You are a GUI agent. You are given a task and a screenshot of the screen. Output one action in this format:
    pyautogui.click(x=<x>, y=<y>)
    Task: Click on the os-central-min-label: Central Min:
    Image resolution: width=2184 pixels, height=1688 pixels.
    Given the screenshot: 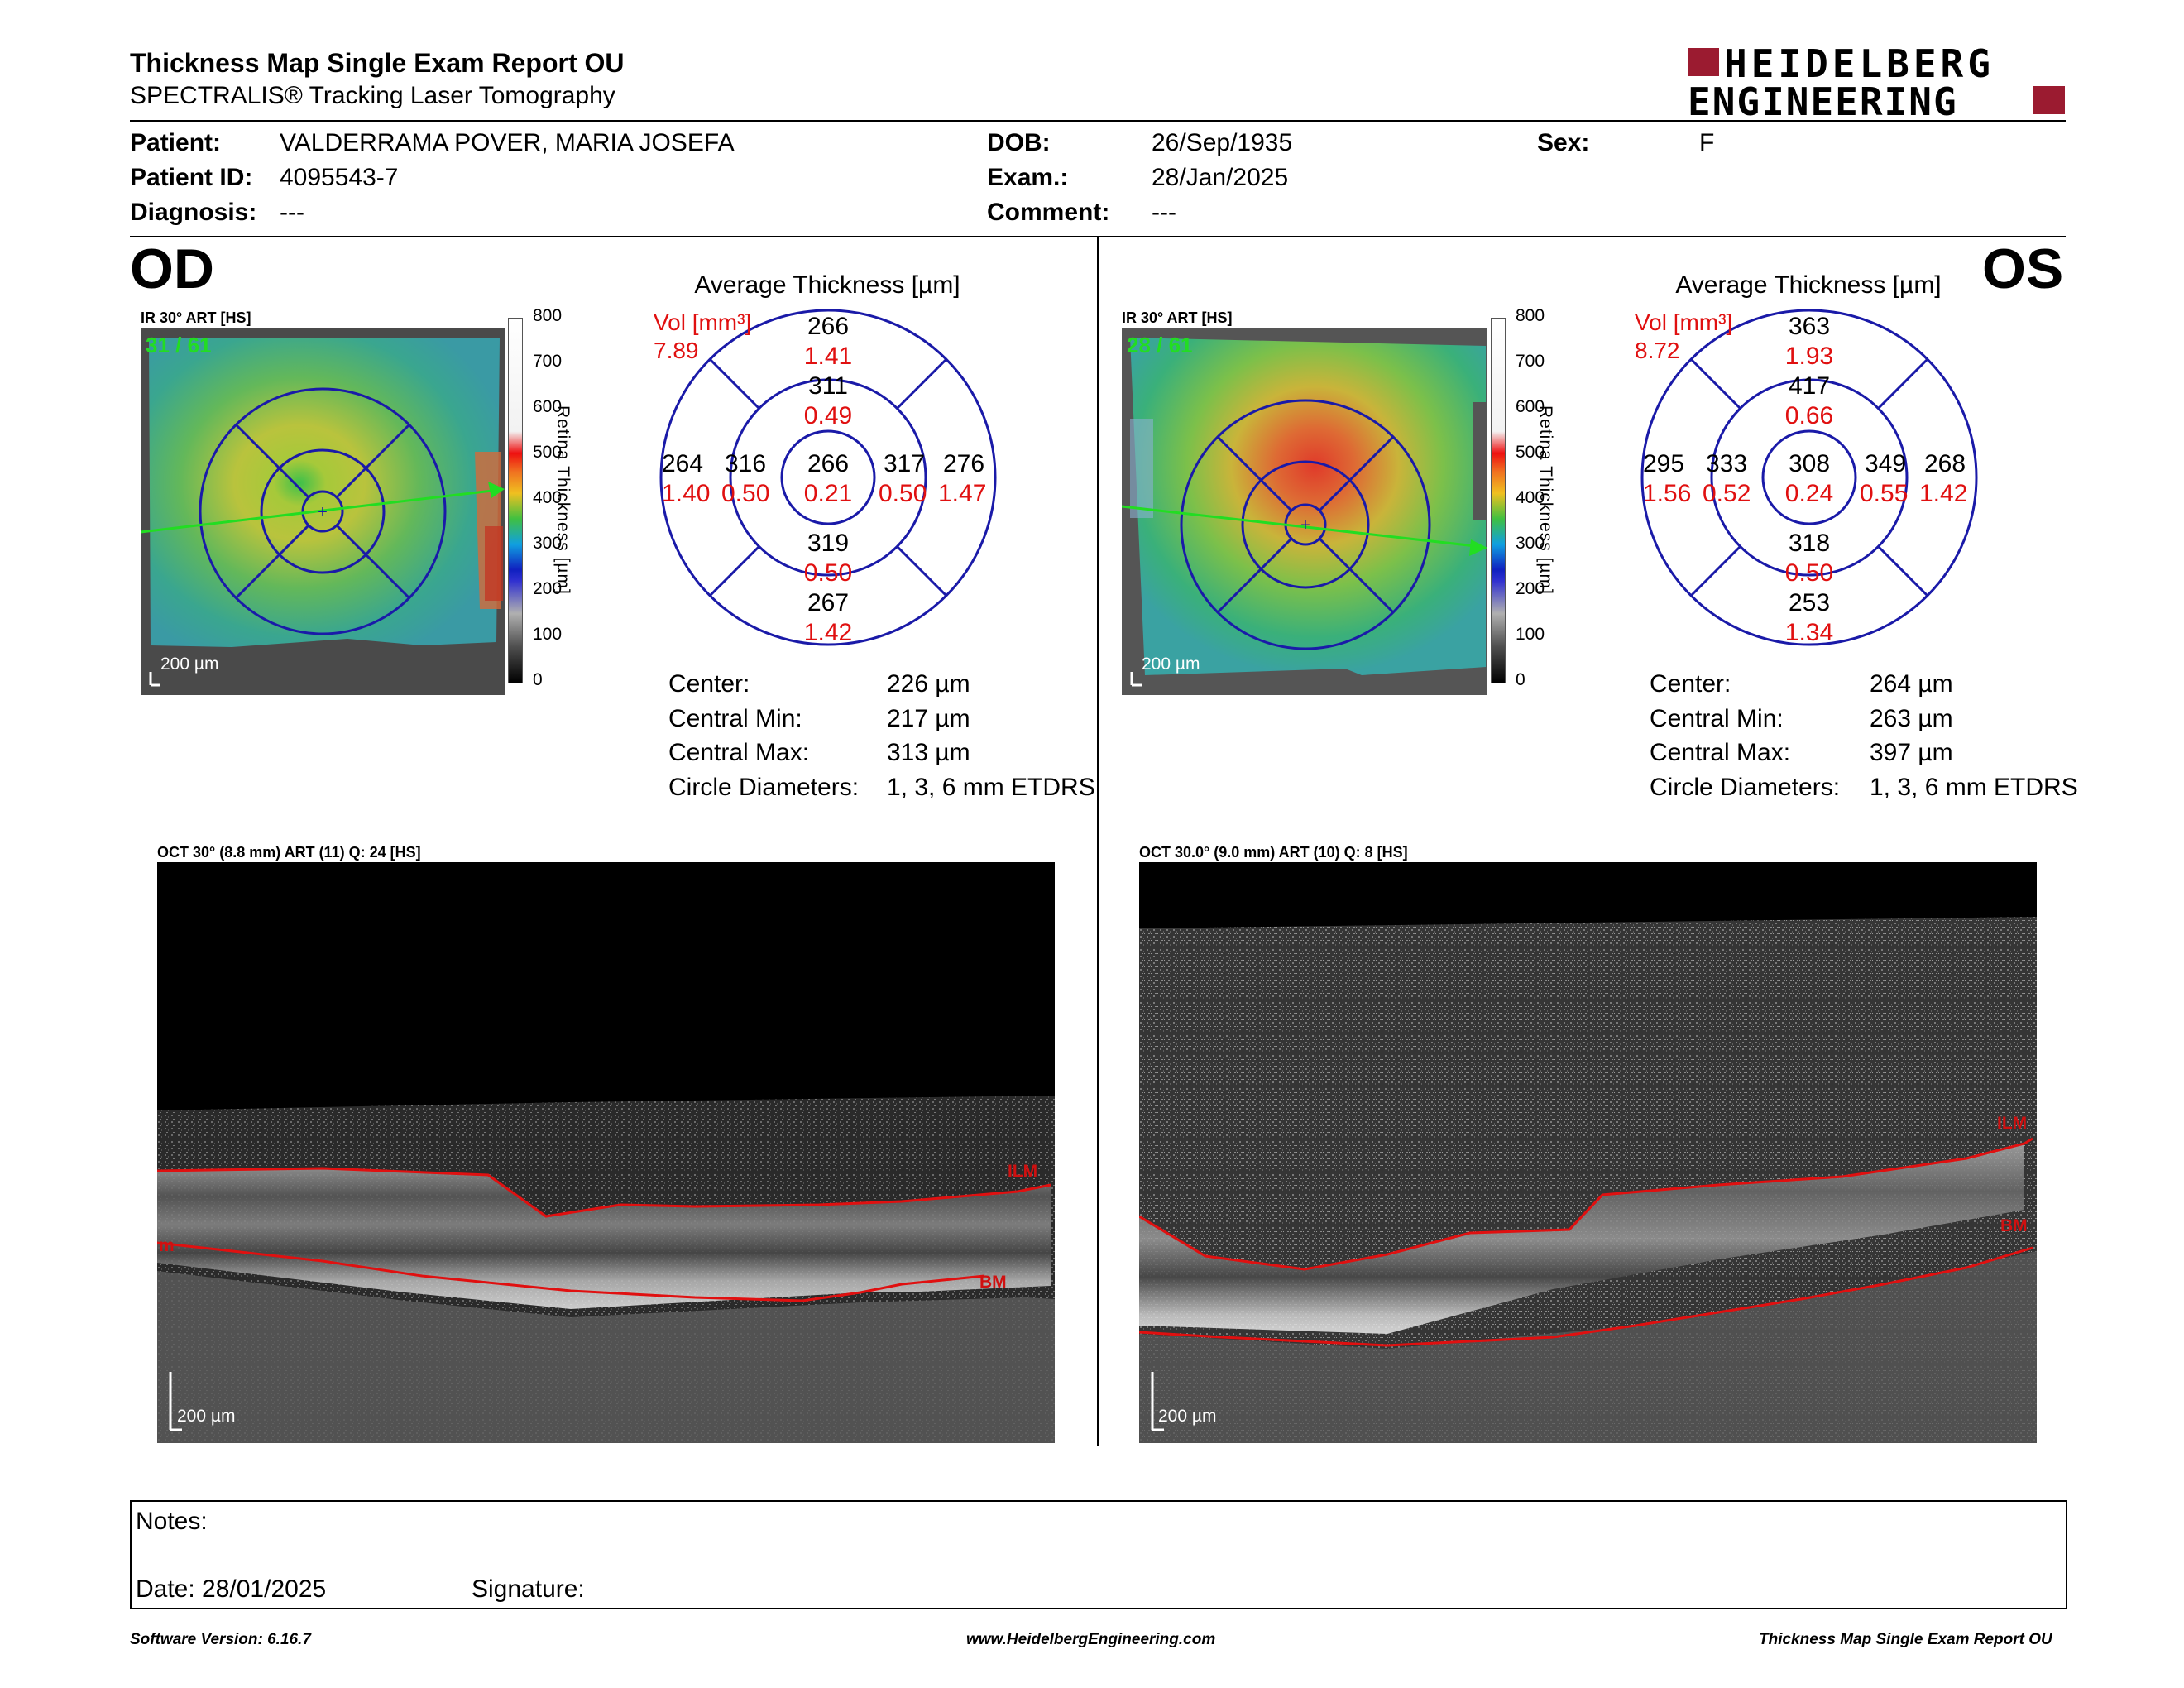 What is the action you would take?
    pyautogui.click(x=1717, y=718)
    